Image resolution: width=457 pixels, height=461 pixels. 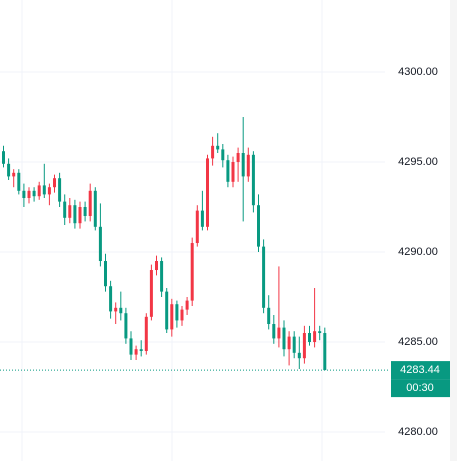 What do you see at coordinates (453, 230) in the screenshot?
I see `scrollbar` at bounding box center [453, 230].